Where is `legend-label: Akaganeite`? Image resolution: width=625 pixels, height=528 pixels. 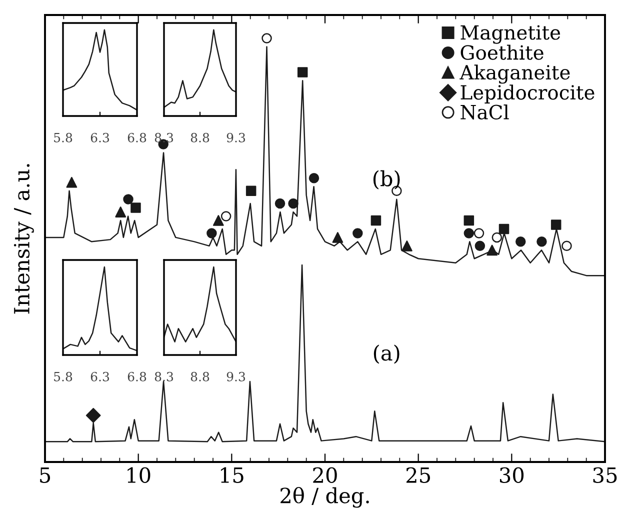 legend-label: Akaganeite is located at coordinates (515, 74).